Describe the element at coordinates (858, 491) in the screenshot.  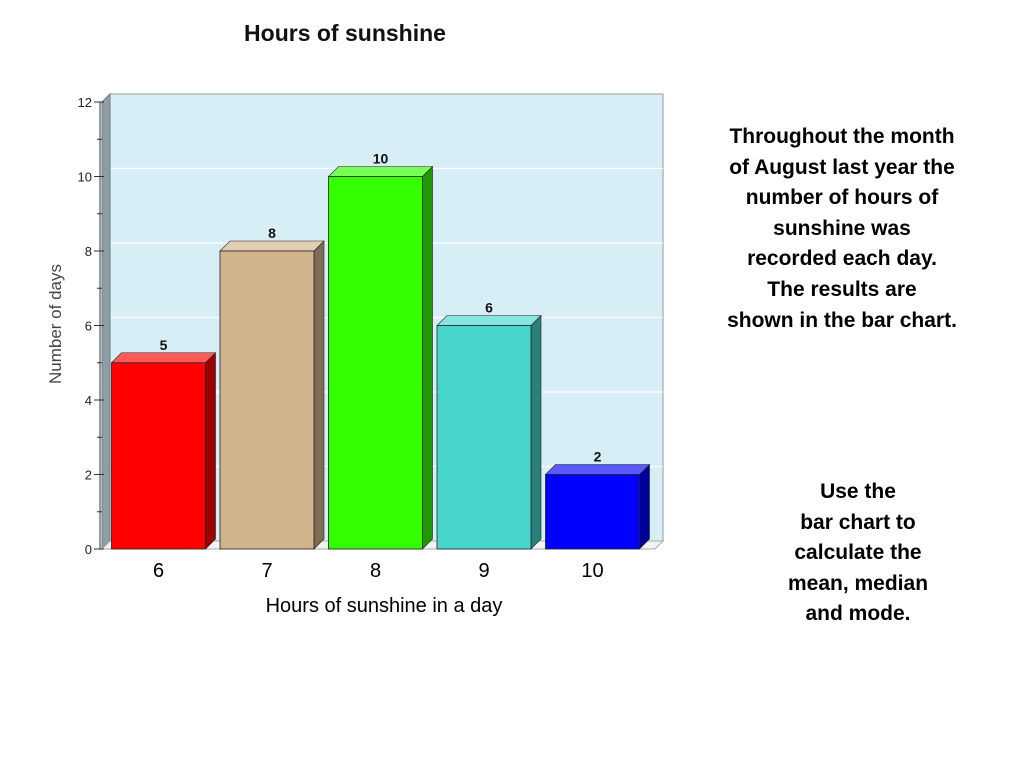
I see `task-line: Use the` at that location.